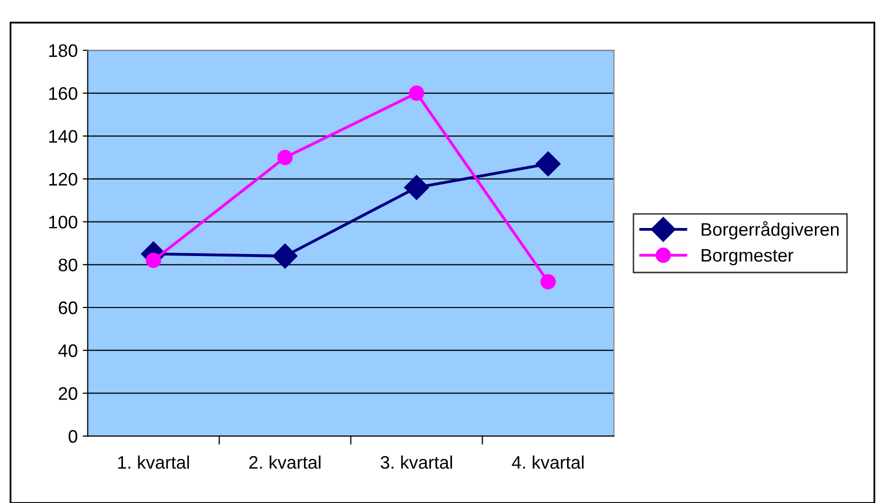 This screenshot has width=877, height=503. Describe the element at coordinates (63, 136) in the screenshot. I see `y-tick-label: 140` at that location.